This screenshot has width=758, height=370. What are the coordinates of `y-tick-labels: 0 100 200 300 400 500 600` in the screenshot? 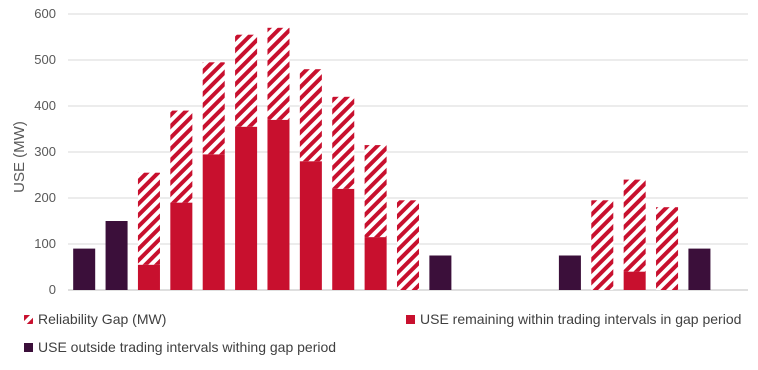 It's located at (45, 151).